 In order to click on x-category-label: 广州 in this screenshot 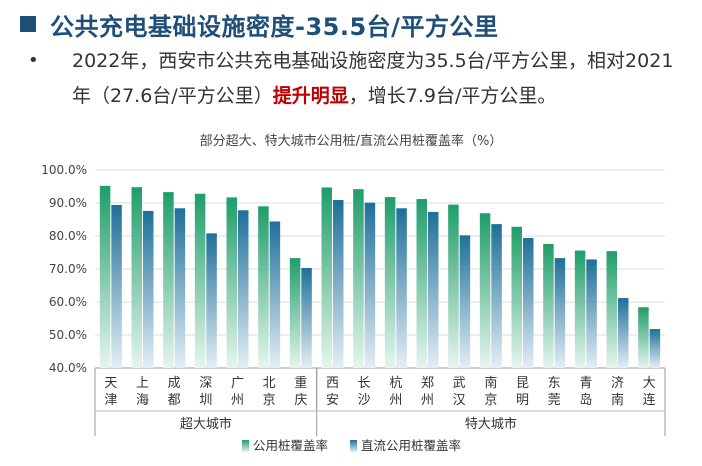, I will do `click(237, 392)`.